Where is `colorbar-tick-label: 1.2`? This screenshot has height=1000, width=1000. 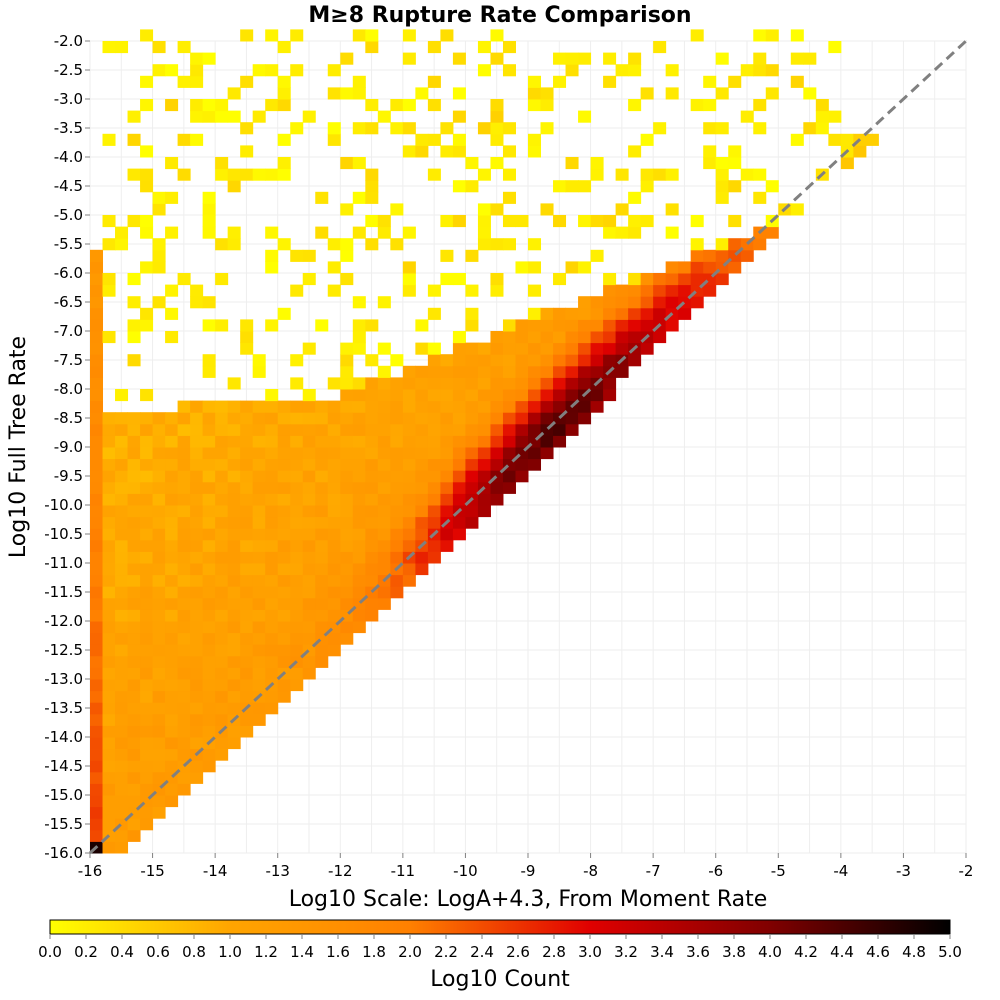
colorbar-tick-label: 1.2 is located at coordinates (266, 952).